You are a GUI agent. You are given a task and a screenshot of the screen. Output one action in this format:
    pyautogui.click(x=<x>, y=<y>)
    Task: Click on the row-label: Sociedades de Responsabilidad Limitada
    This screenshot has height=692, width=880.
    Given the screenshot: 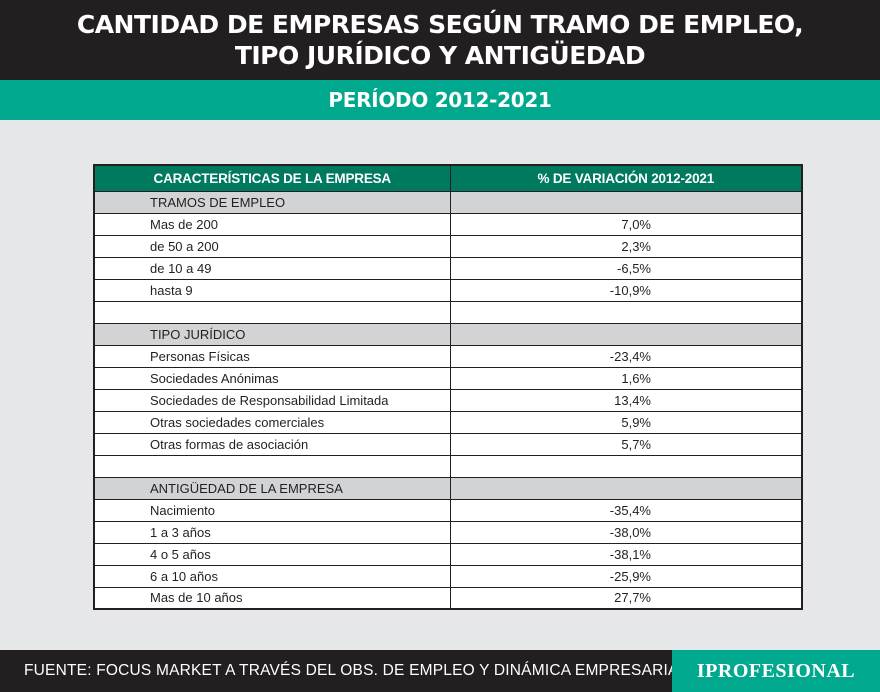 What is the action you would take?
    pyautogui.click(x=272, y=400)
    